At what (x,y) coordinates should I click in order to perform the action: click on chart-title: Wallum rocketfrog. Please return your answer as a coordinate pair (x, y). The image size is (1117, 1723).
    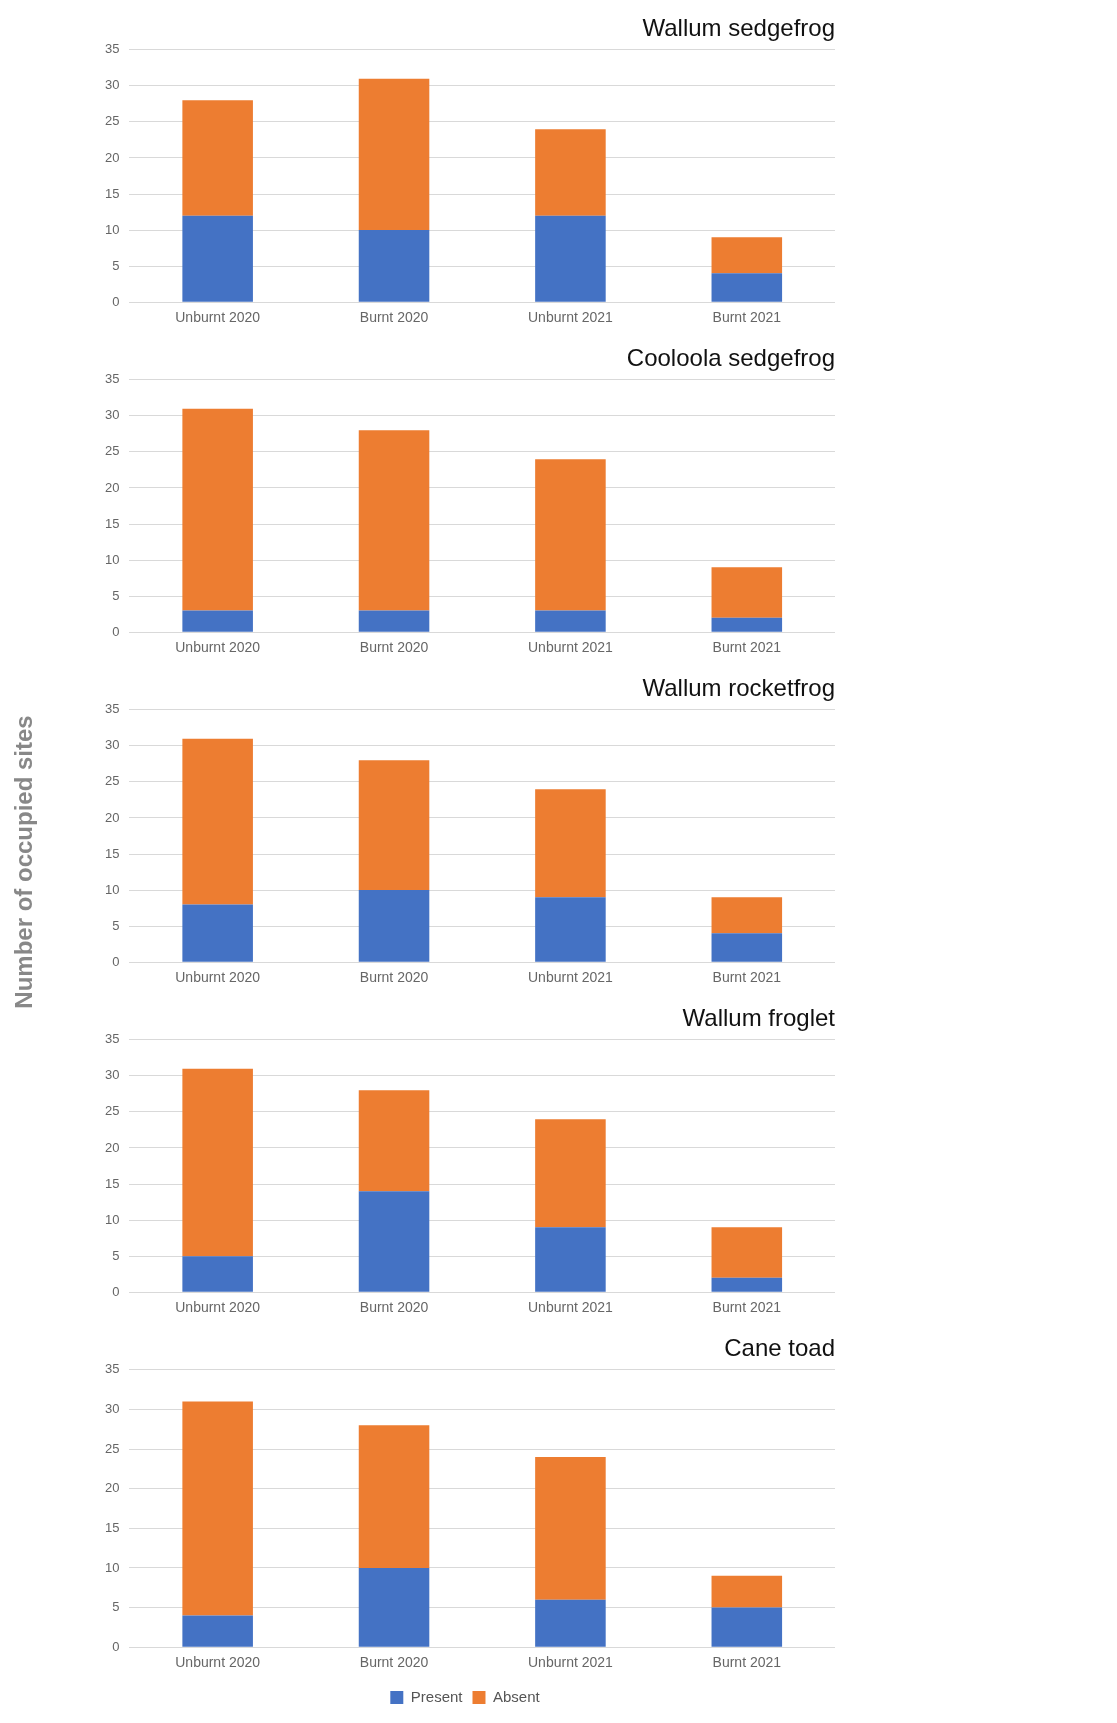
    Looking at the image, I should click on (738, 688).